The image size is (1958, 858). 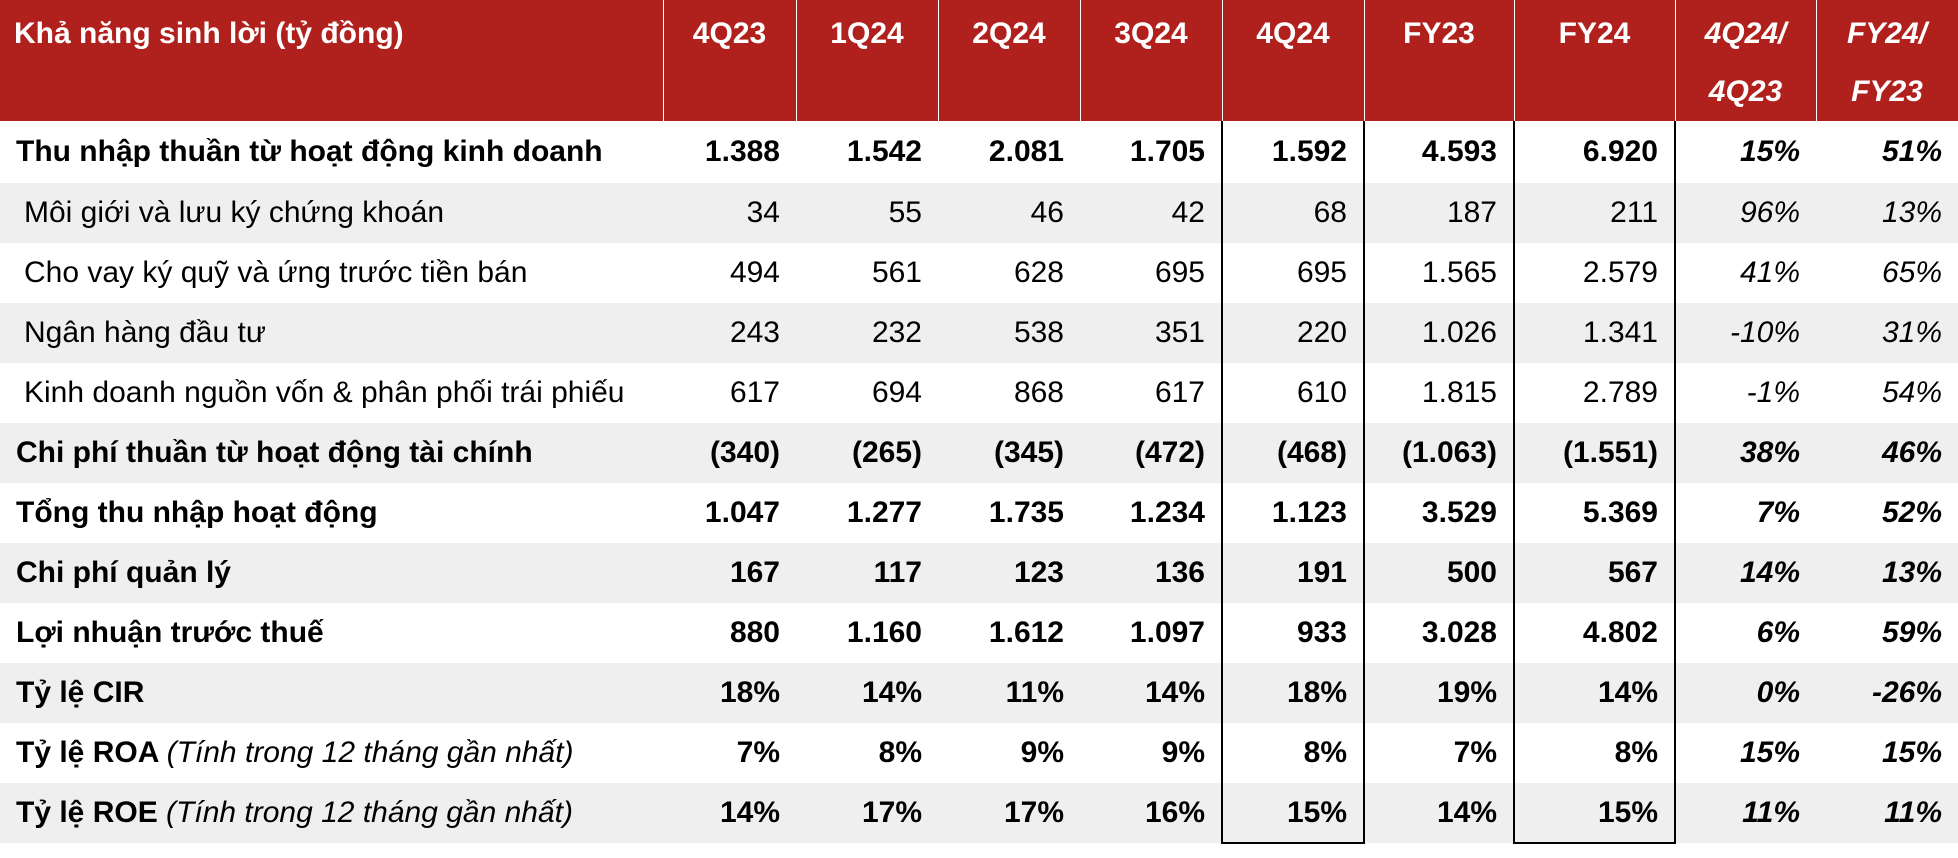 I want to click on value-cell: 868, so click(x=1038, y=392).